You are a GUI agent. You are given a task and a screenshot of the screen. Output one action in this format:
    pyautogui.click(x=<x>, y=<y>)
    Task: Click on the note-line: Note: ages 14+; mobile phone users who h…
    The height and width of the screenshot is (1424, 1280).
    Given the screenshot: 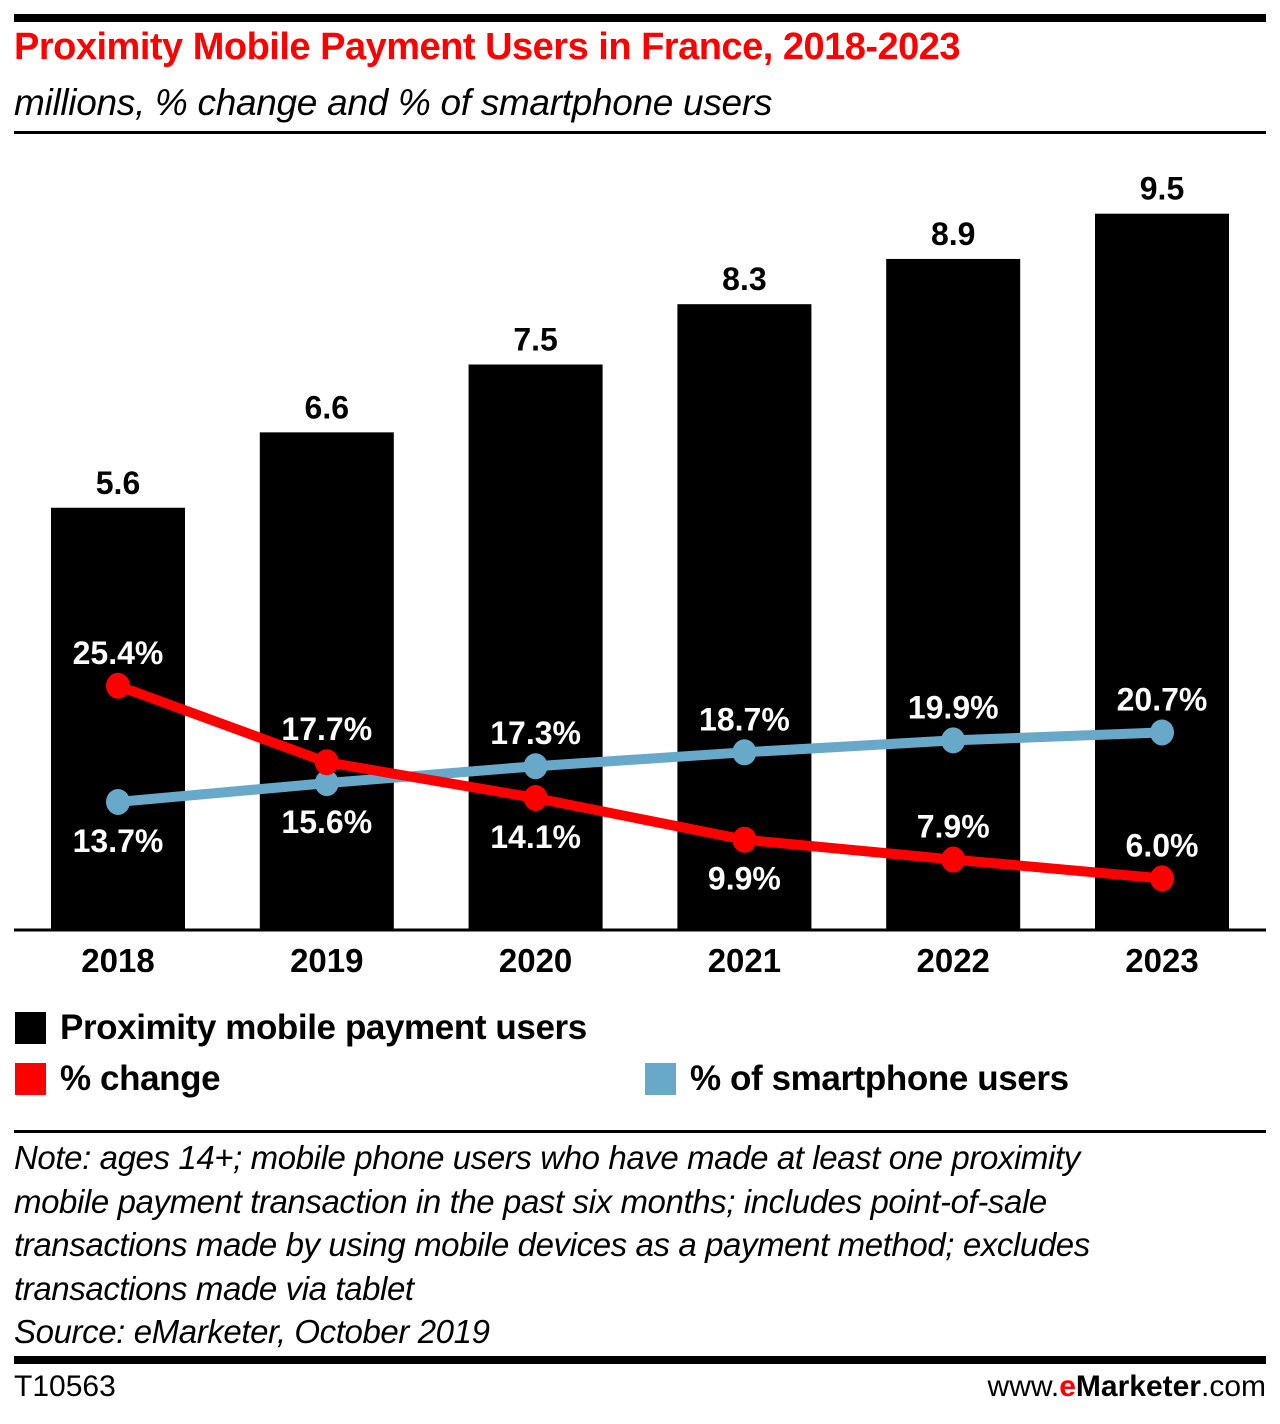 What is the action you would take?
    pyautogui.click(x=547, y=1157)
    